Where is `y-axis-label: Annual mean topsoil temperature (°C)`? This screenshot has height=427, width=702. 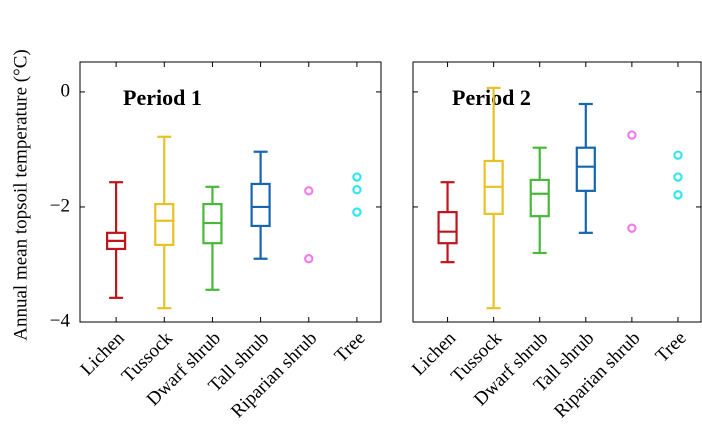 y-axis-label: Annual mean topsoil temperature (°C) is located at coordinates (20, 194).